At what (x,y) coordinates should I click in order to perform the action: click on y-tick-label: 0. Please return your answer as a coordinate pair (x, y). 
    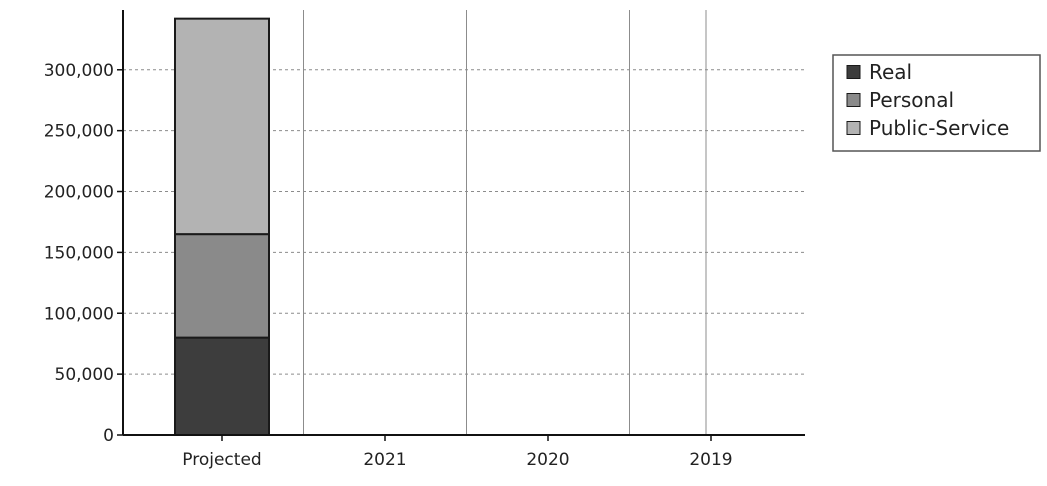
    Looking at the image, I should click on (108, 436).